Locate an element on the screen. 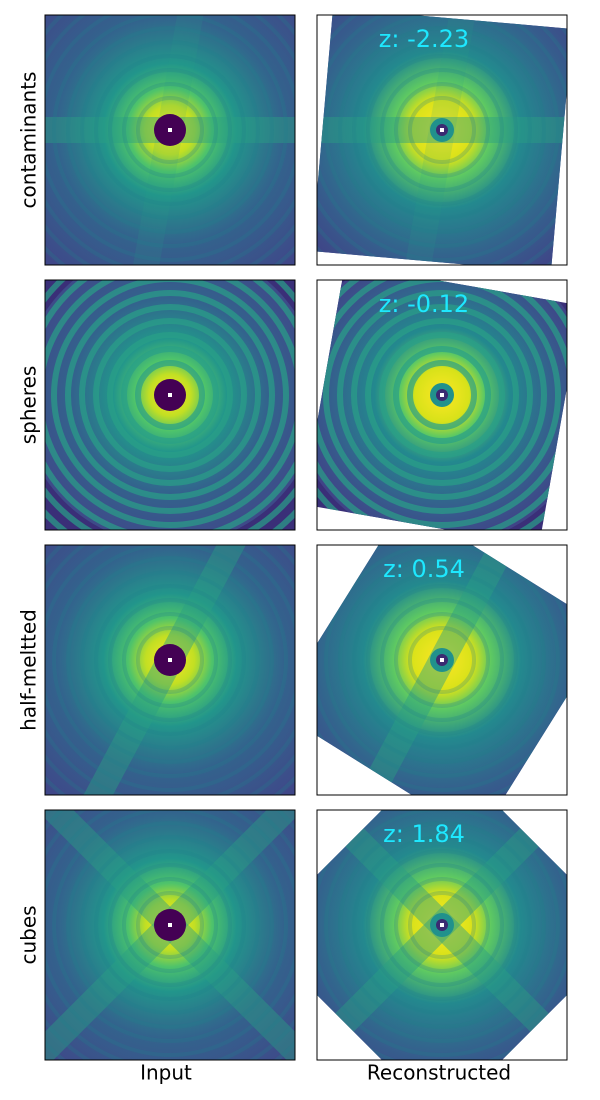  streak is located at coordinates (442, 130).